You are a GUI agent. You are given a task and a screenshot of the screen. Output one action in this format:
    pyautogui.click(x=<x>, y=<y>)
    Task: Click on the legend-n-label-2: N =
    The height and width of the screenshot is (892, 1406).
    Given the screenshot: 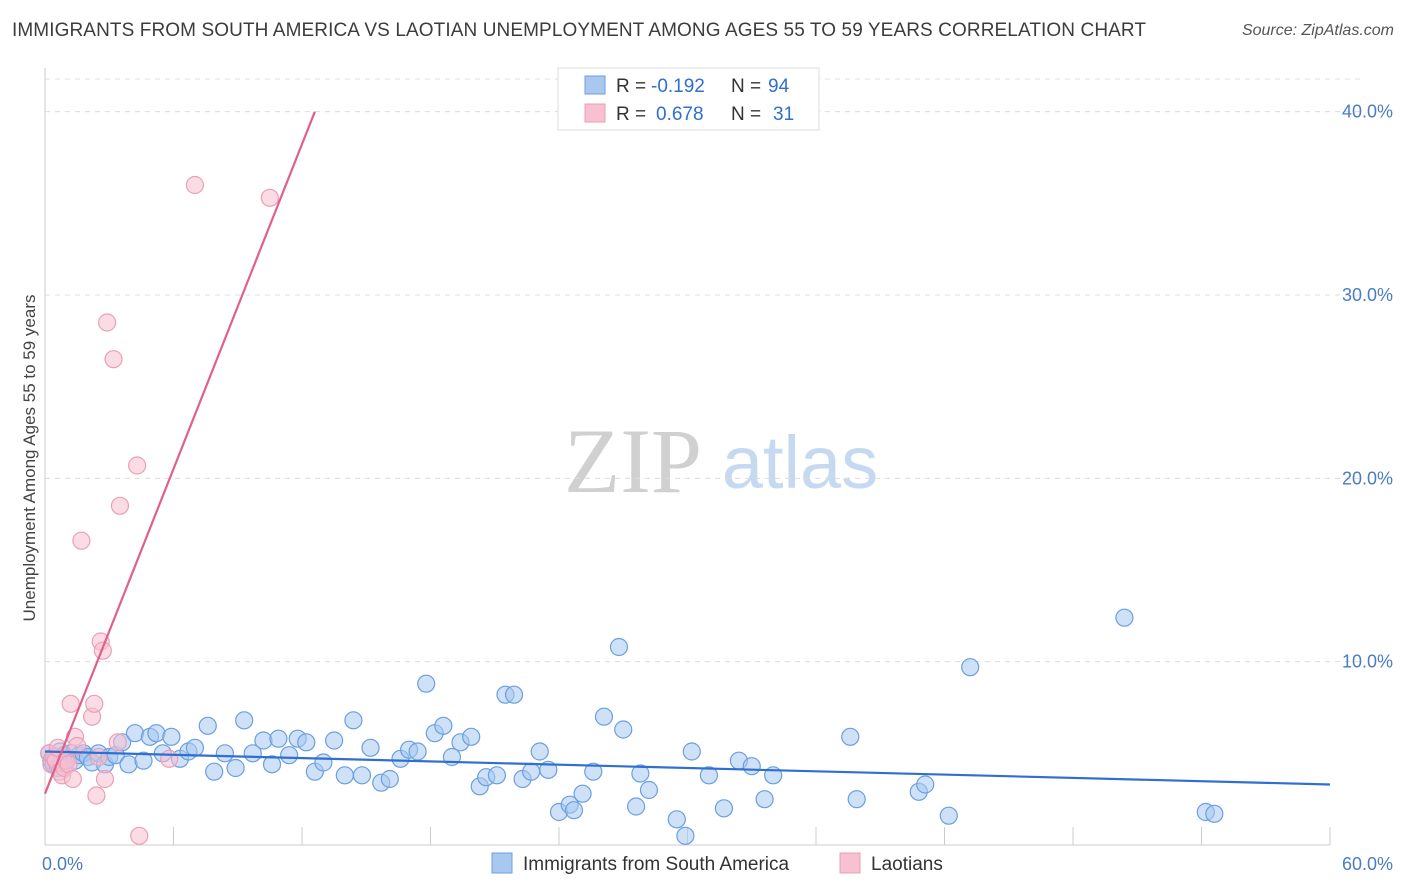 What is the action you would take?
    pyautogui.click(x=746, y=114)
    